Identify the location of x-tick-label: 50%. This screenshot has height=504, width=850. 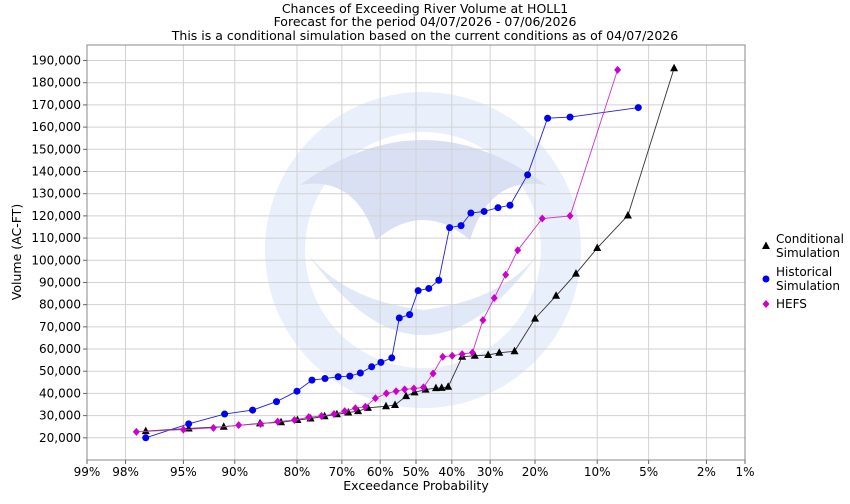
(416, 472).